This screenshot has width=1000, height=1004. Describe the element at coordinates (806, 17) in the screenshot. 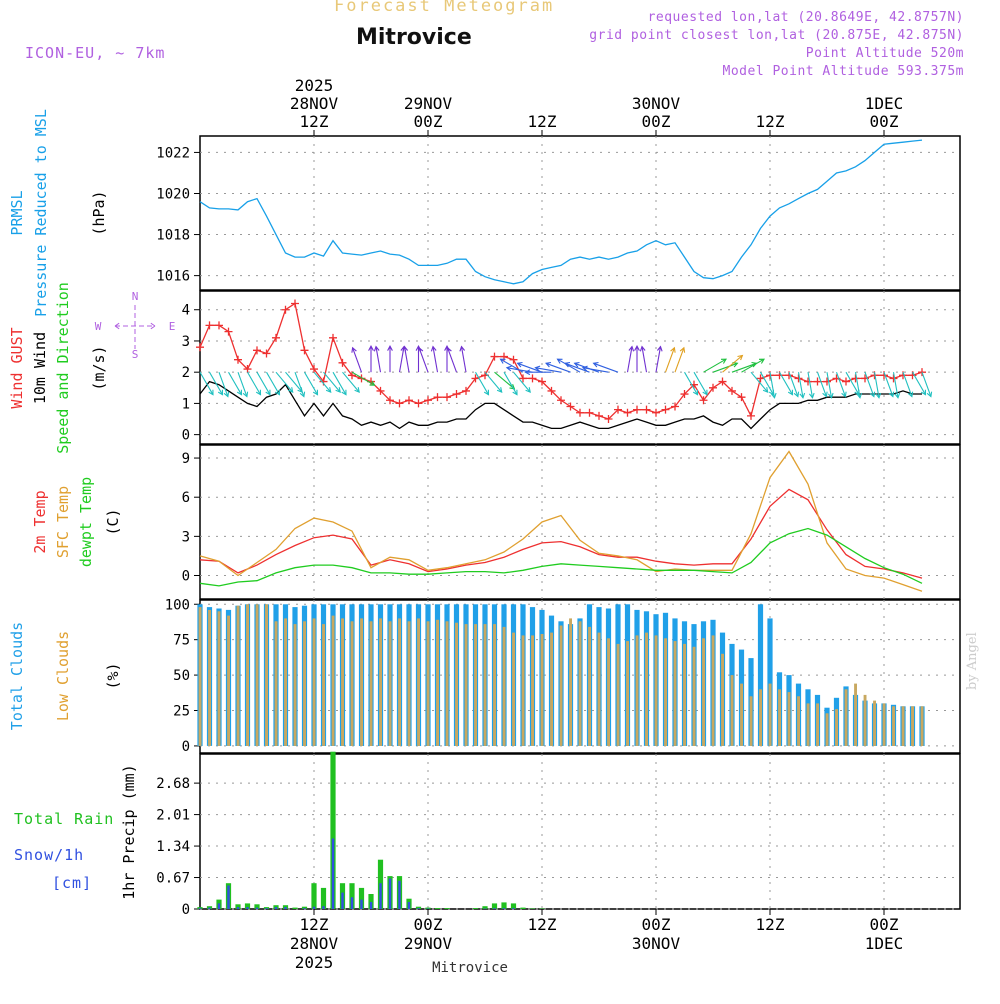

I see `requested-coords: requested lon,lat (20.8649E, 42.8757N)` at that location.